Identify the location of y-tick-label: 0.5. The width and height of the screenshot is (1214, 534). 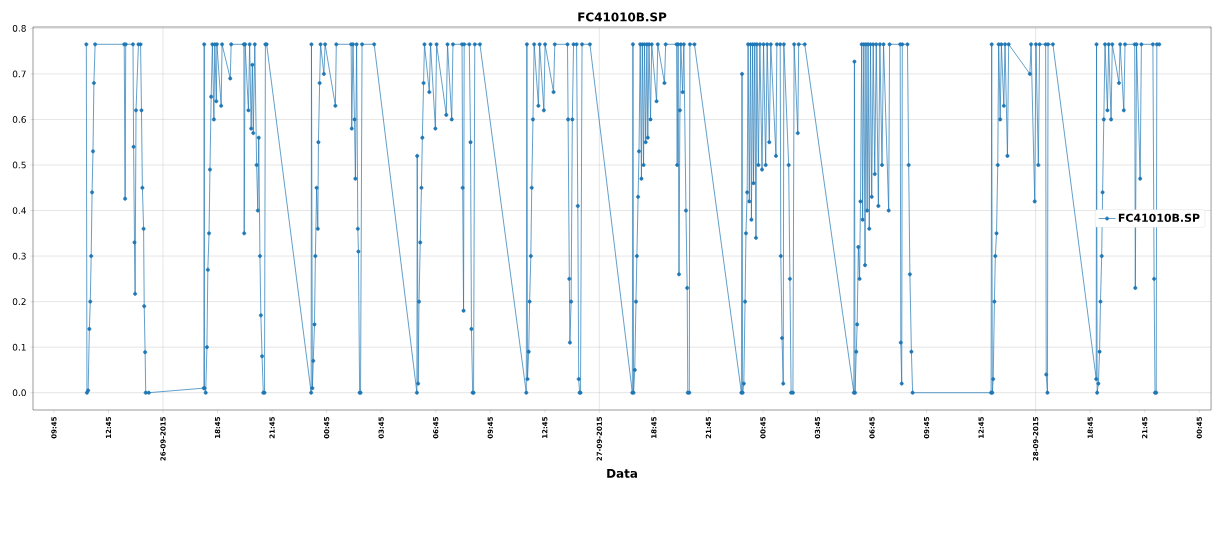
(19, 165).